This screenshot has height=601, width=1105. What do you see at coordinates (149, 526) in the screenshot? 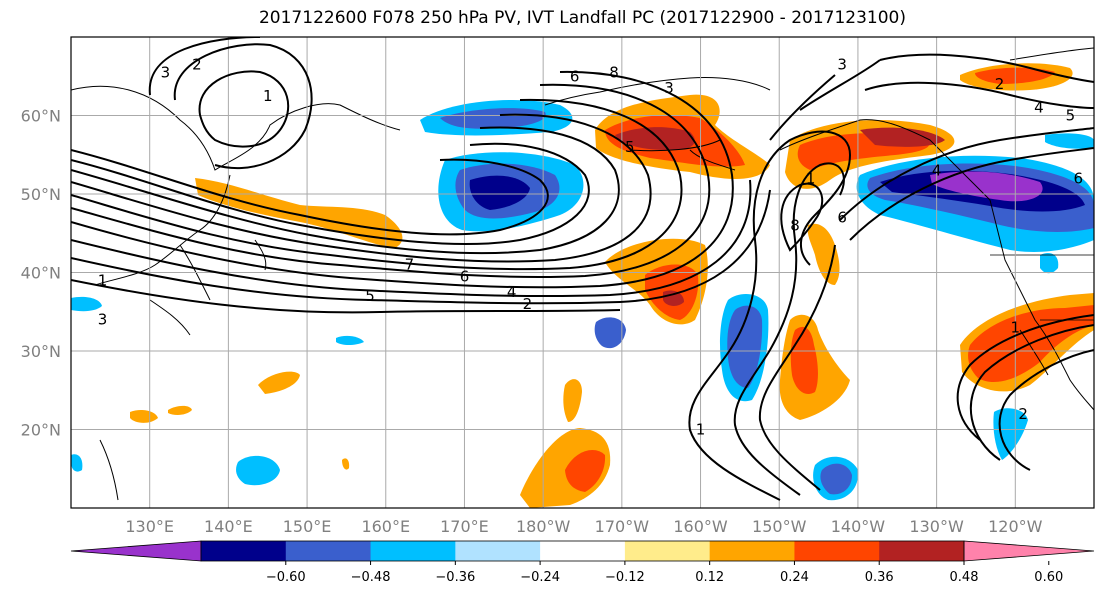
I see `lon-tick-label: 130°E` at bounding box center [149, 526].